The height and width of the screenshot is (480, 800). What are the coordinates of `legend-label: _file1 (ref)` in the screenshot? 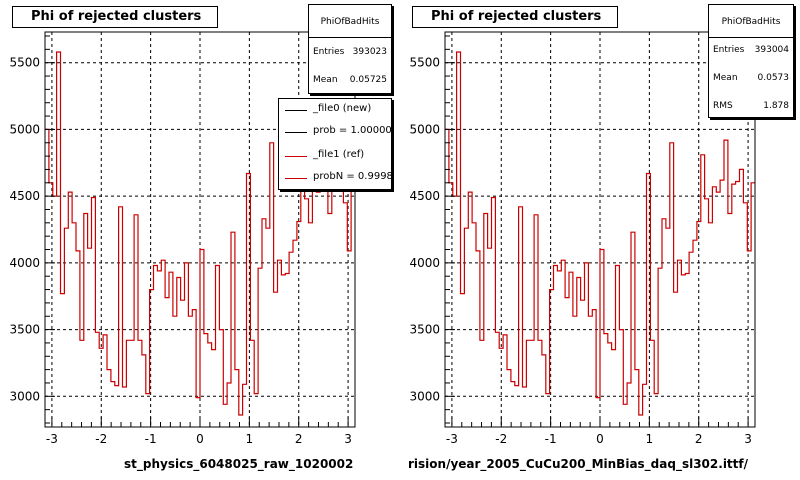 It's located at (339, 154).